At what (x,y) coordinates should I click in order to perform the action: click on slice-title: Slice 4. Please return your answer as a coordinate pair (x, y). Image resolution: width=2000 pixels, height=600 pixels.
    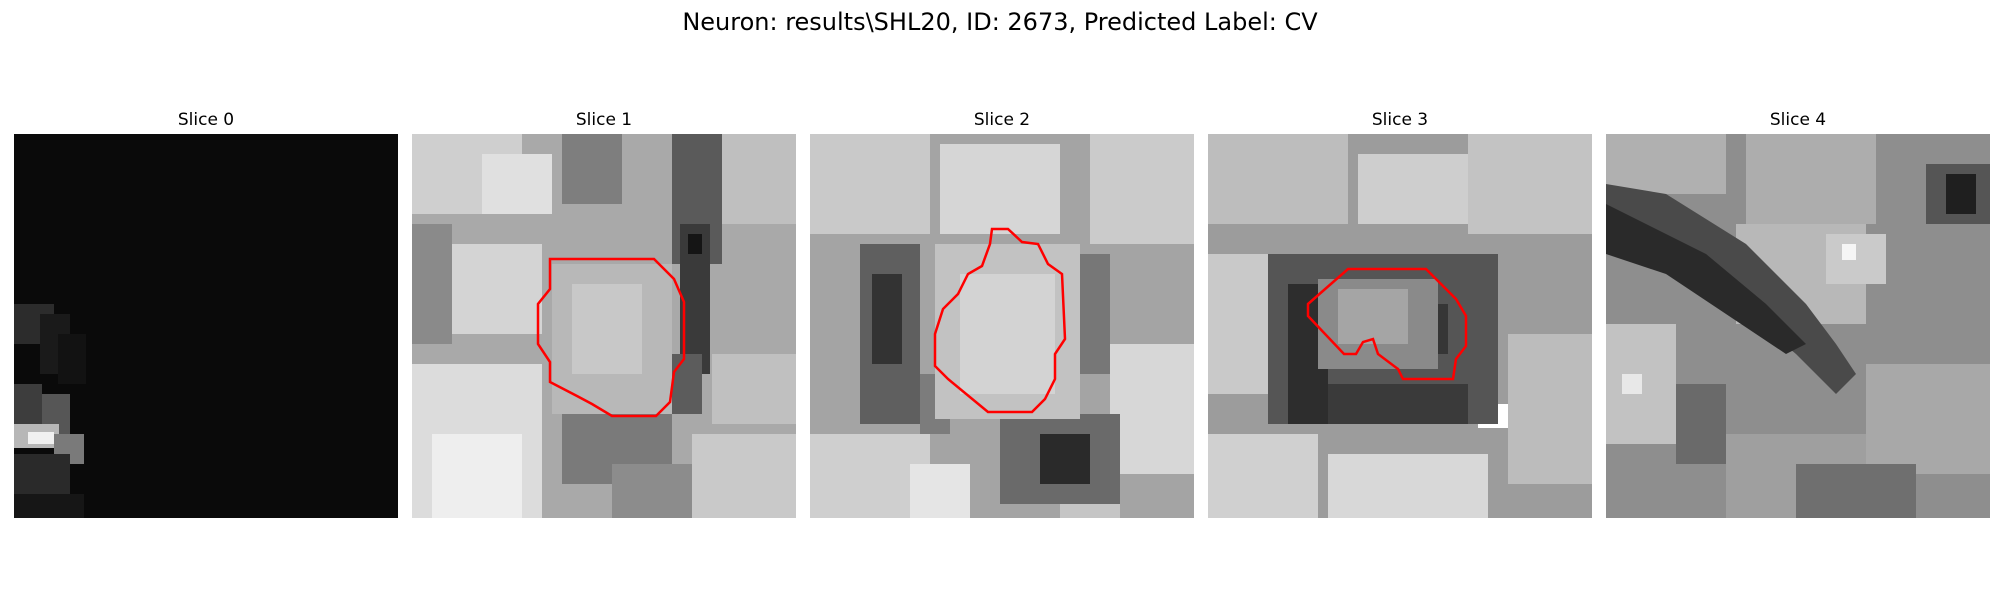
    Looking at the image, I should click on (1798, 120).